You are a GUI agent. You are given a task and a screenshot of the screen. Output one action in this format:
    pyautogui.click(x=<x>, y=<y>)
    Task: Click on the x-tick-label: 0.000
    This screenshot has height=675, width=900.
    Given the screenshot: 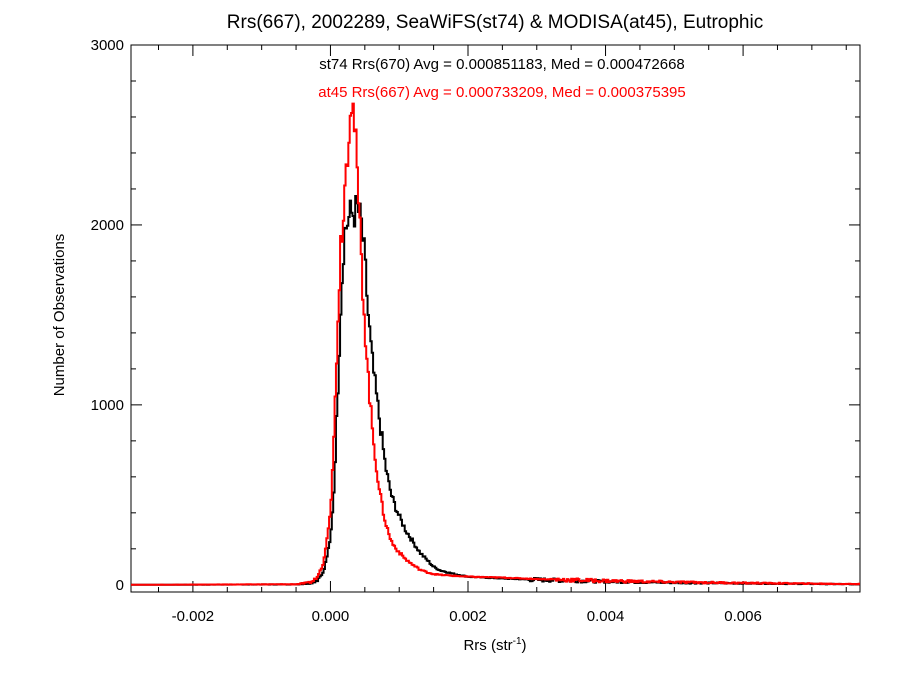 What is the action you would take?
    pyautogui.click(x=331, y=616)
    